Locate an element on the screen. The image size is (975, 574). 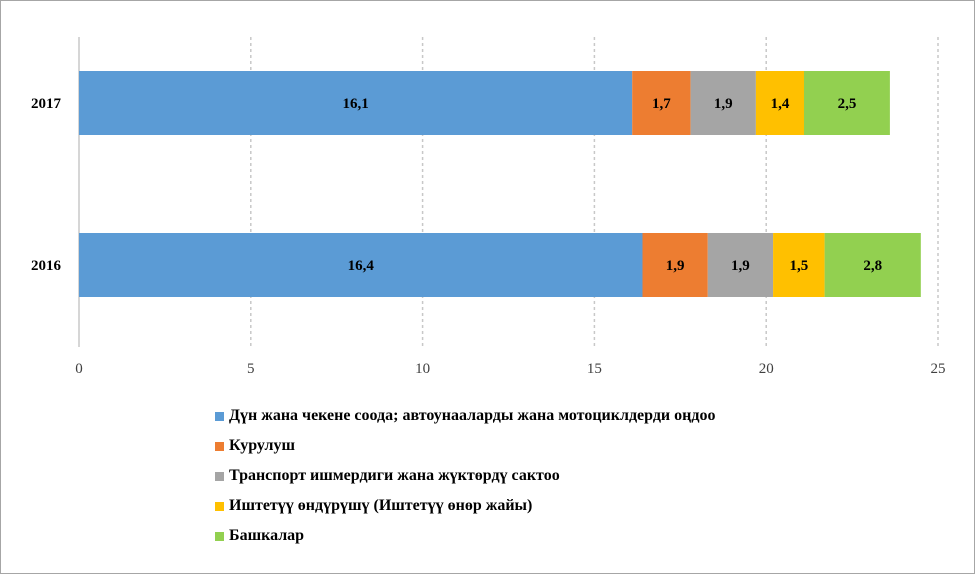
data-label: 2,5 is located at coordinates (847, 104).